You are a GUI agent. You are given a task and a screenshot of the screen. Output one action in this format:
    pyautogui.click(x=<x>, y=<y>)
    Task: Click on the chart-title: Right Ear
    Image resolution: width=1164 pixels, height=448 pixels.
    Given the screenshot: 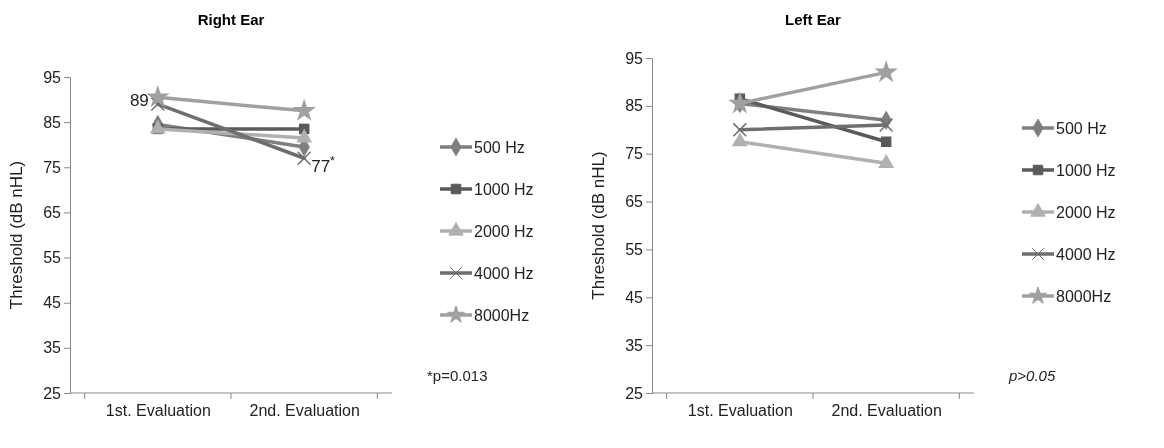 What is the action you would take?
    pyautogui.click(x=231, y=19)
    